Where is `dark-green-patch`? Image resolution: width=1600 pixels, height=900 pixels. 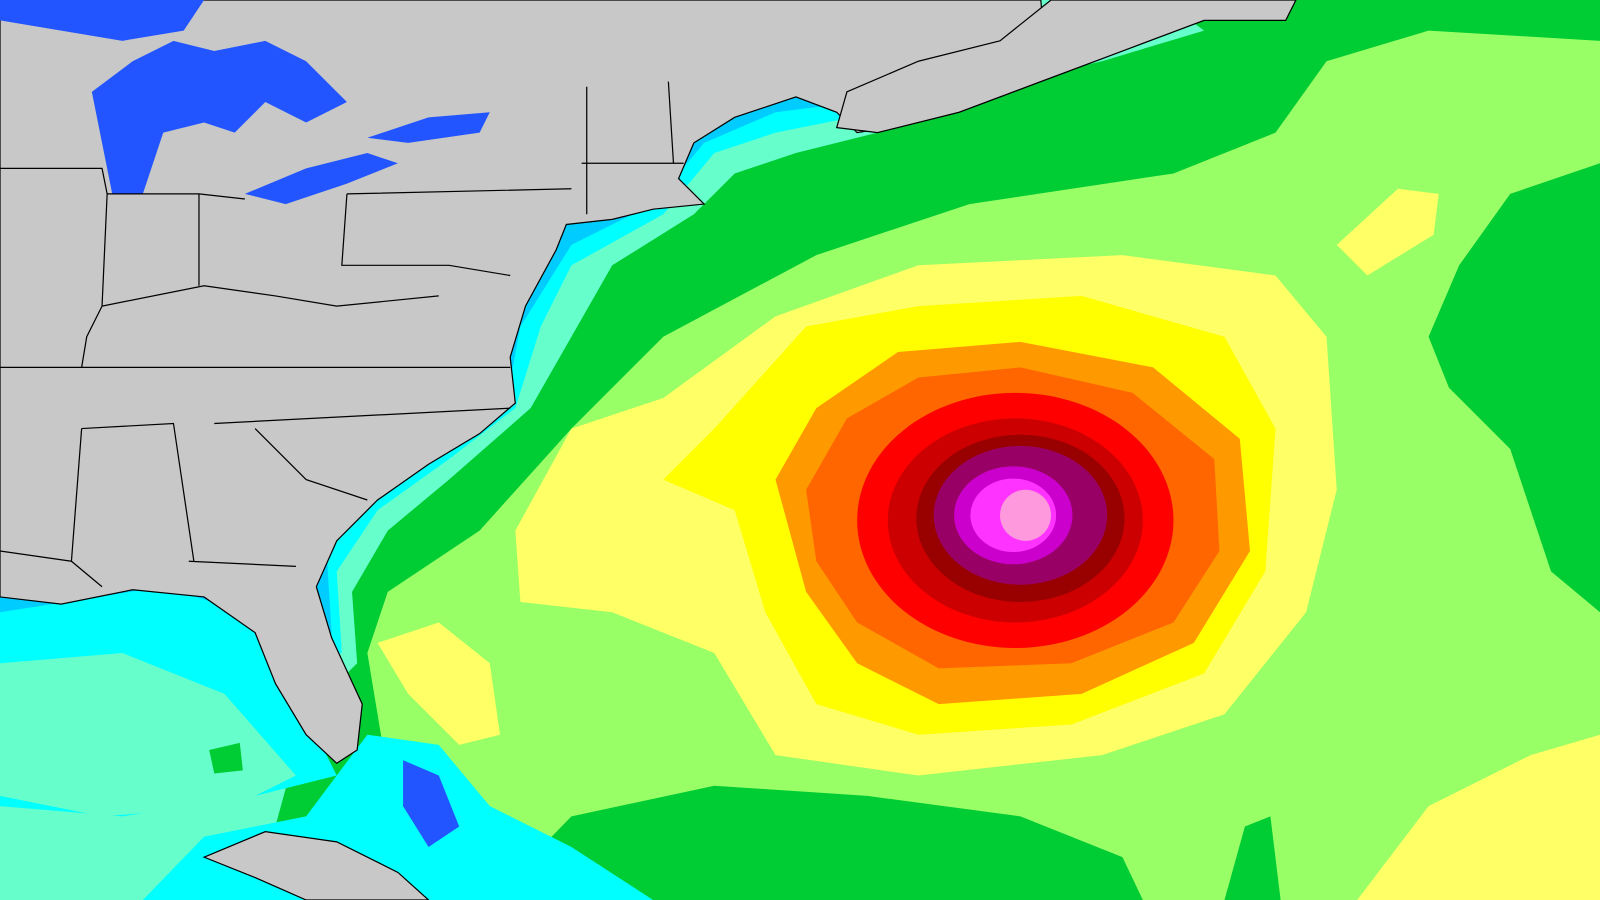
dark-green-patch is located at coordinates (1252, 858).